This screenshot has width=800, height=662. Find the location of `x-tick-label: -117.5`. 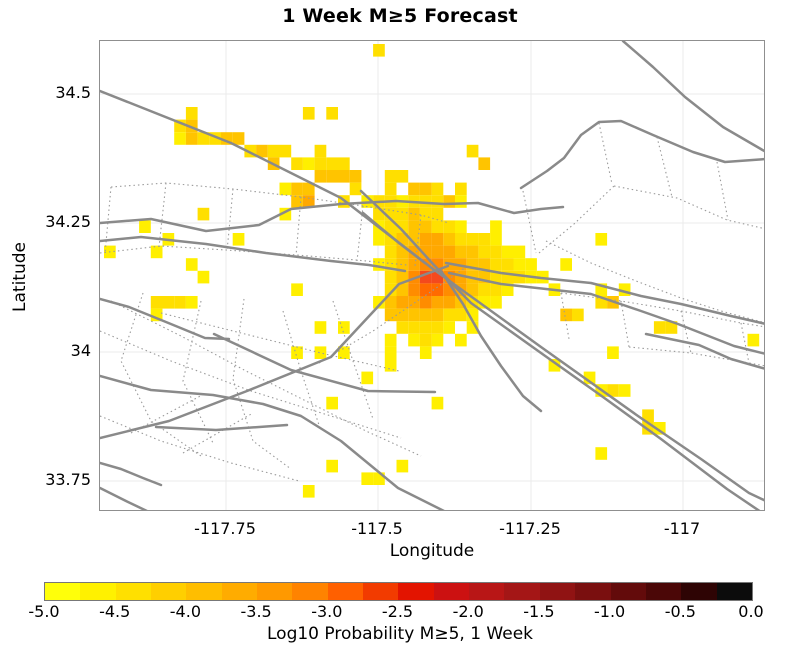

x-tick-label: -117.5 is located at coordinates (377, 528).